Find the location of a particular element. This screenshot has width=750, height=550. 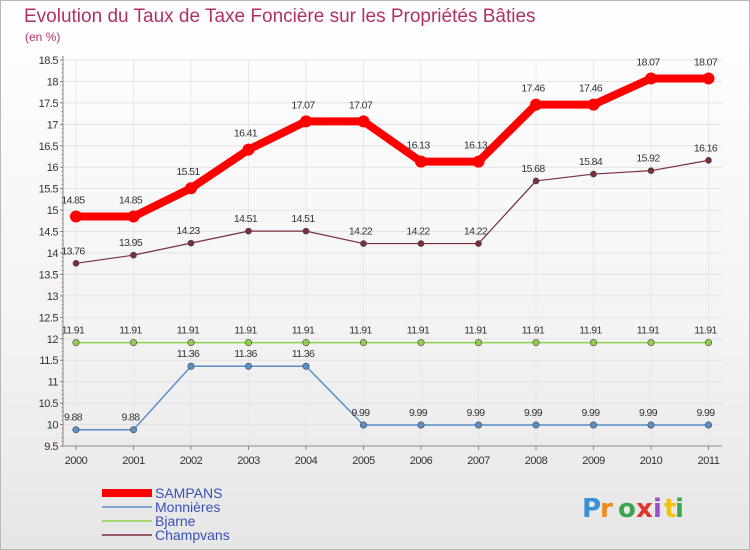

data-label: 13.76 is located at coordinates (73, 251).